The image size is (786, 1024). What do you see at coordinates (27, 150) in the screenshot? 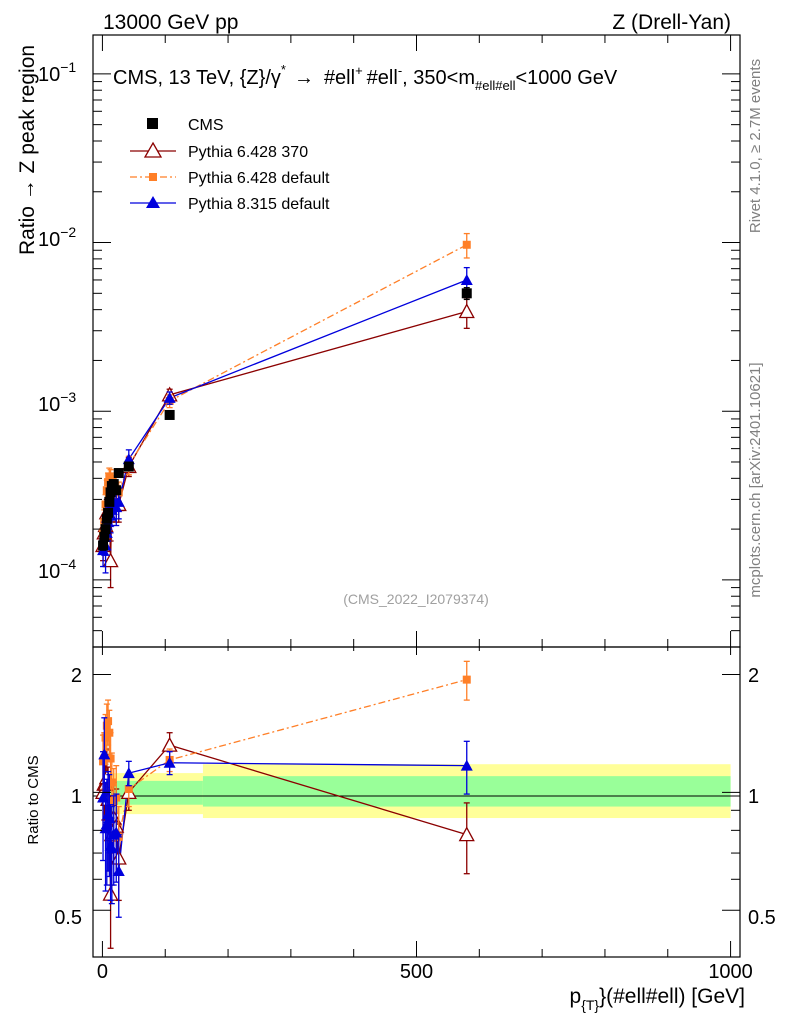
I see `main-y-axis-title: Ratio → Z peak region` at bounding box center [27, 150].